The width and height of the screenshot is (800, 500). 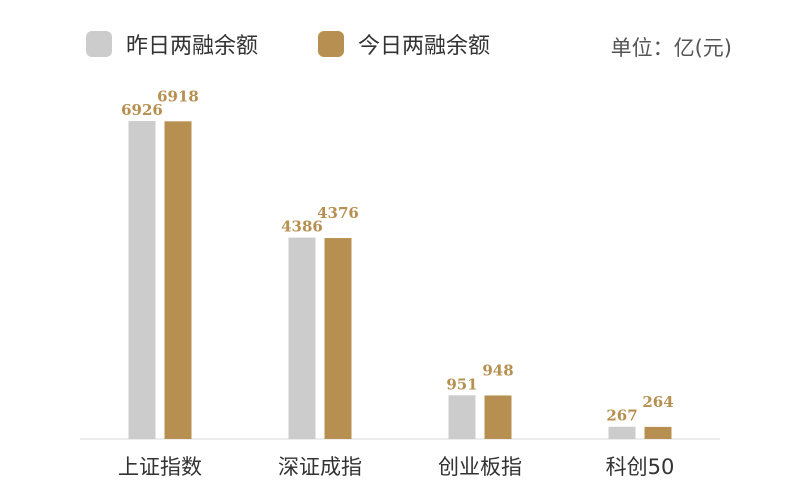 I want to click on x-tick-label-0: 上证指数, so click(x=160, y=467).